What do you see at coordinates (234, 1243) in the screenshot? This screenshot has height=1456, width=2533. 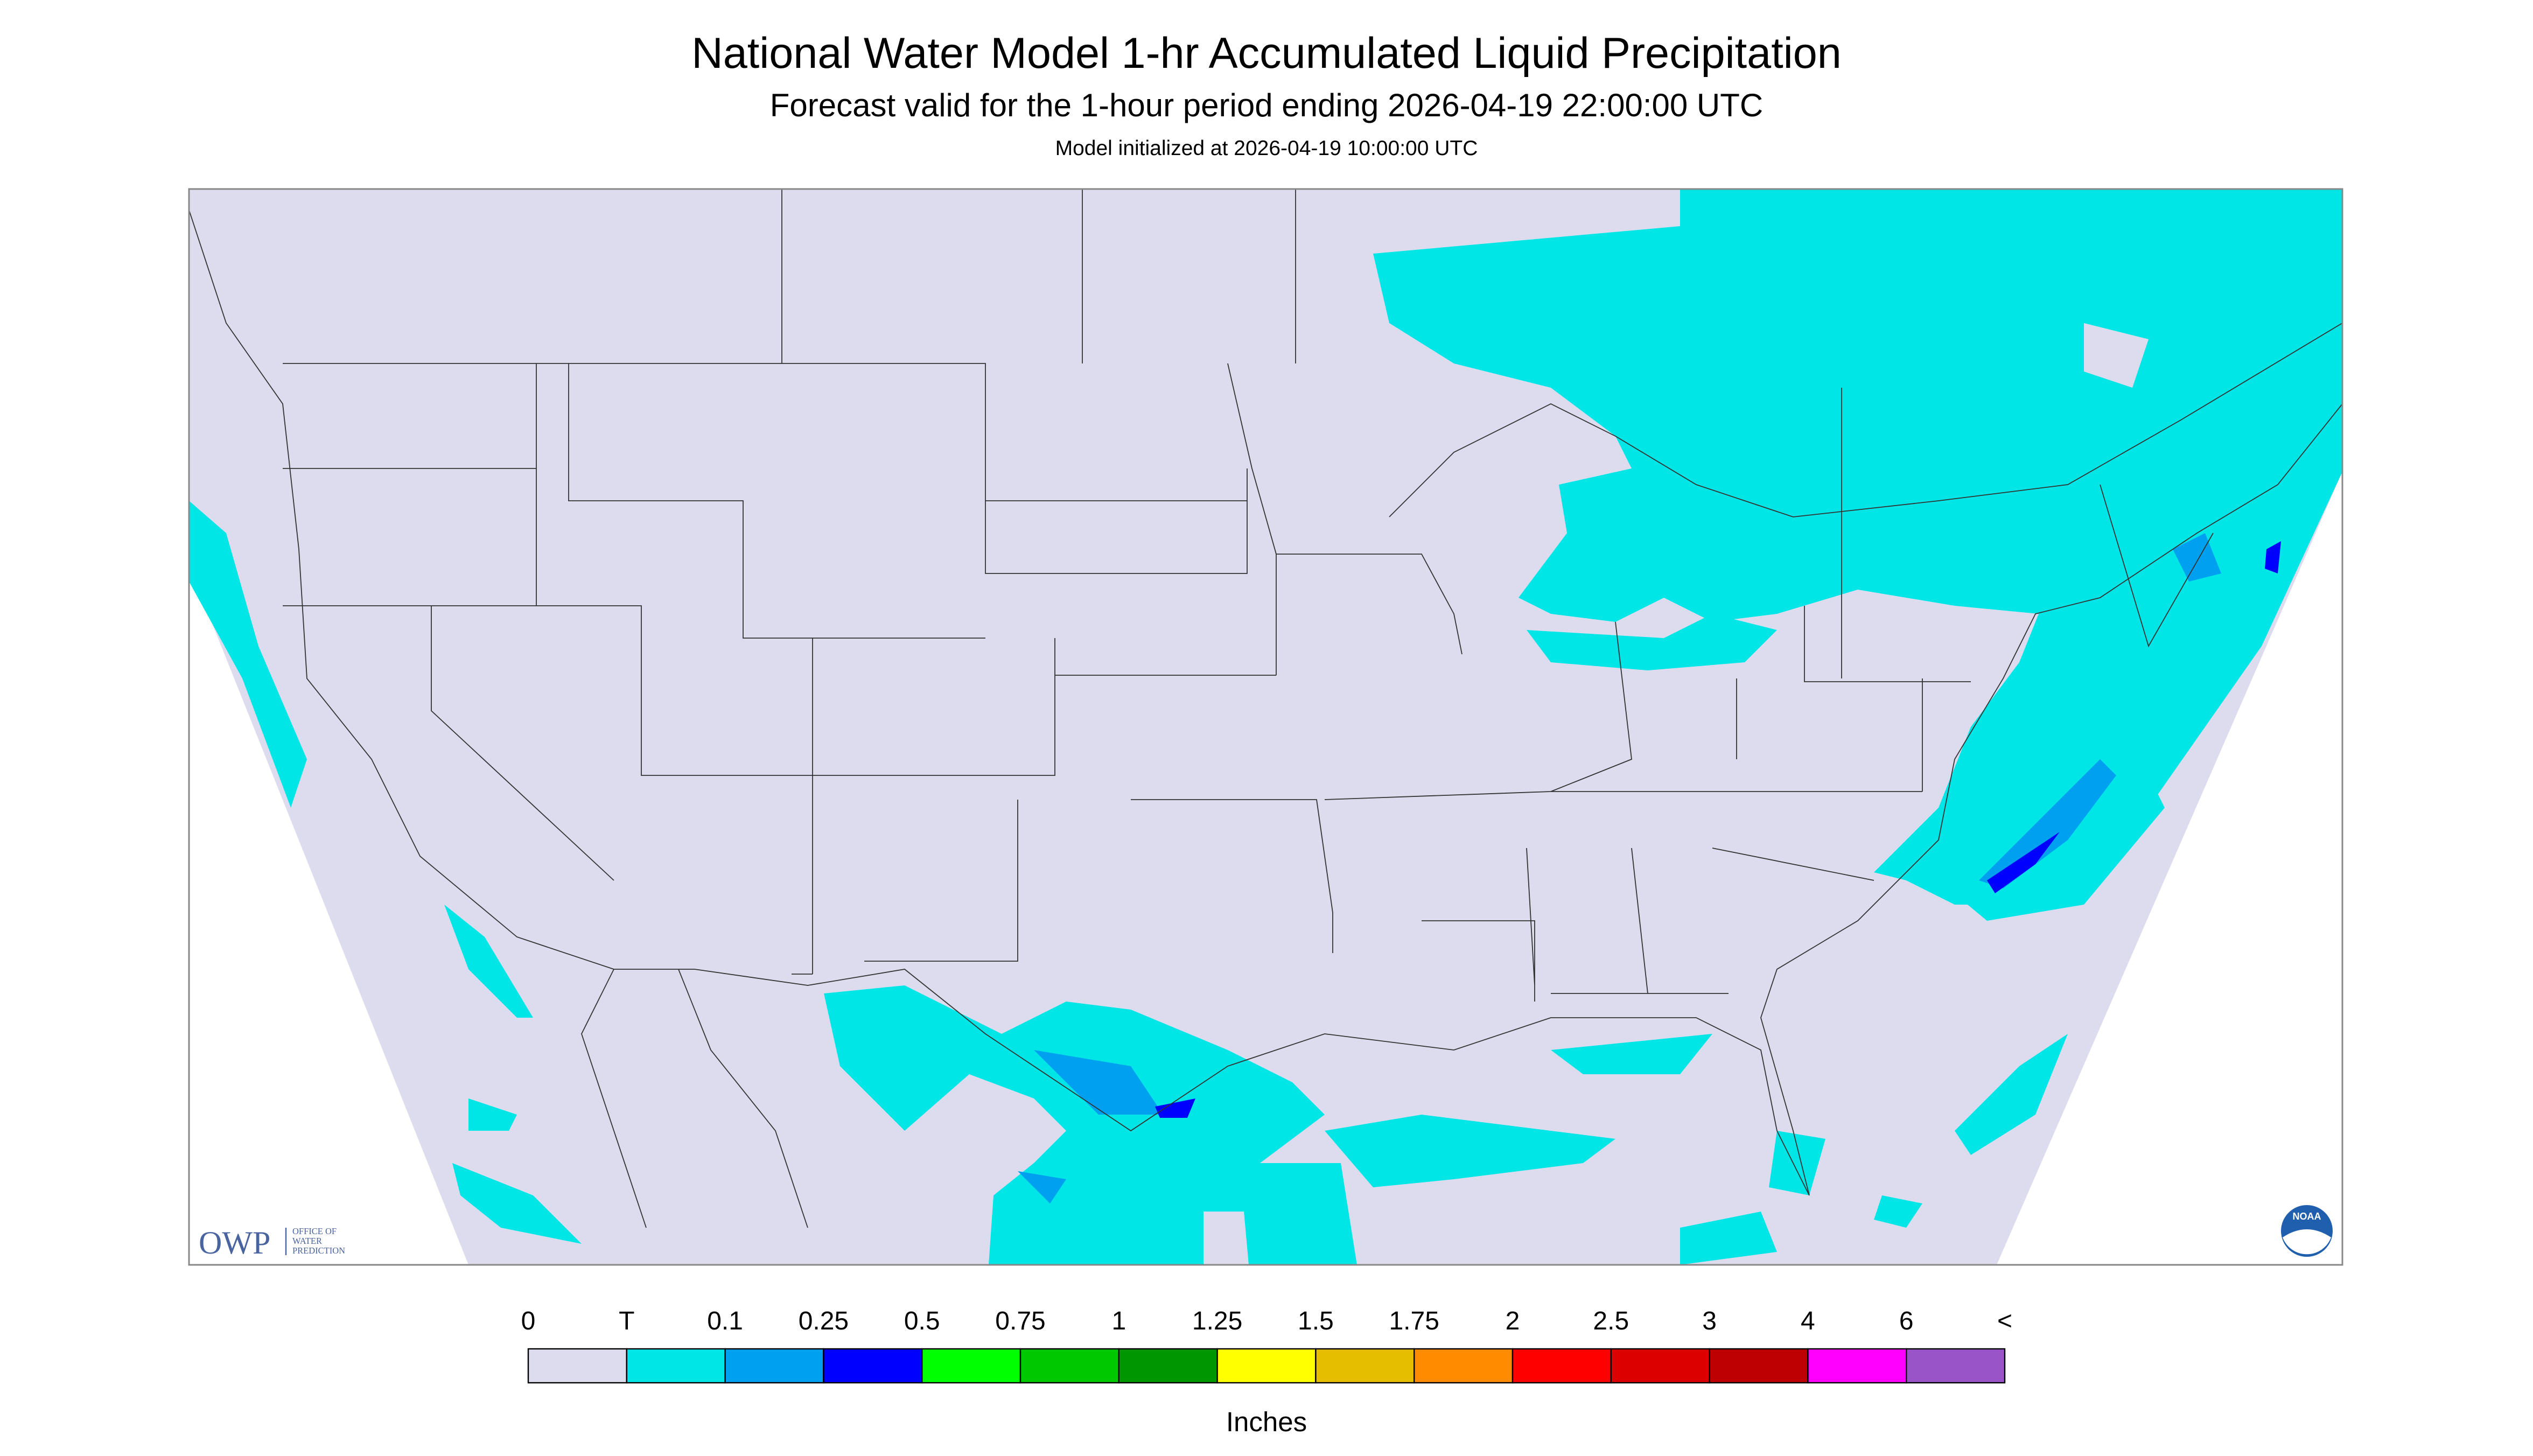 I see `owp-logo: OWP` at bounding box center [234, 1243].